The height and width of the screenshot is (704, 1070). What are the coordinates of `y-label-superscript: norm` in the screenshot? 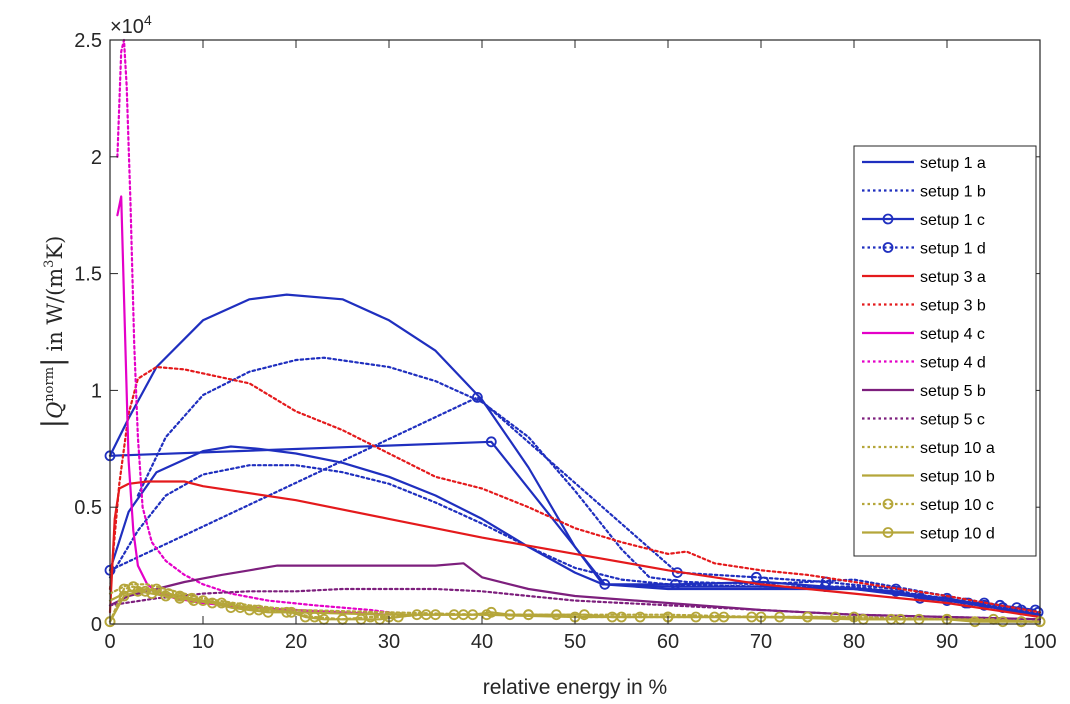 It's located at (49, 384).